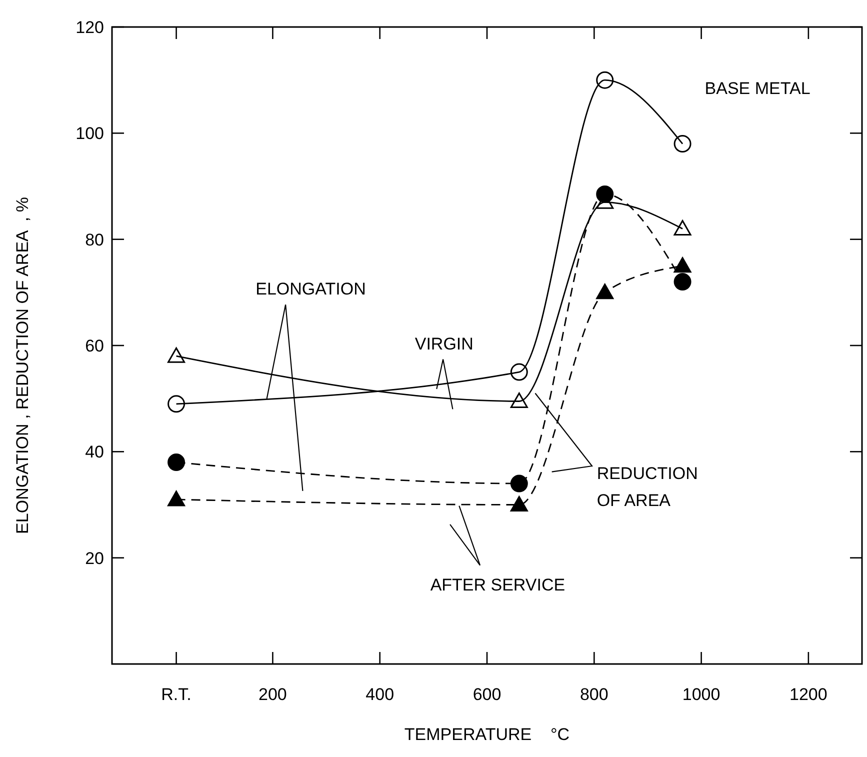  Describe the element at coordinates (701, 694) in the screenshot. I see `x-tick-label: 1000` at that location.